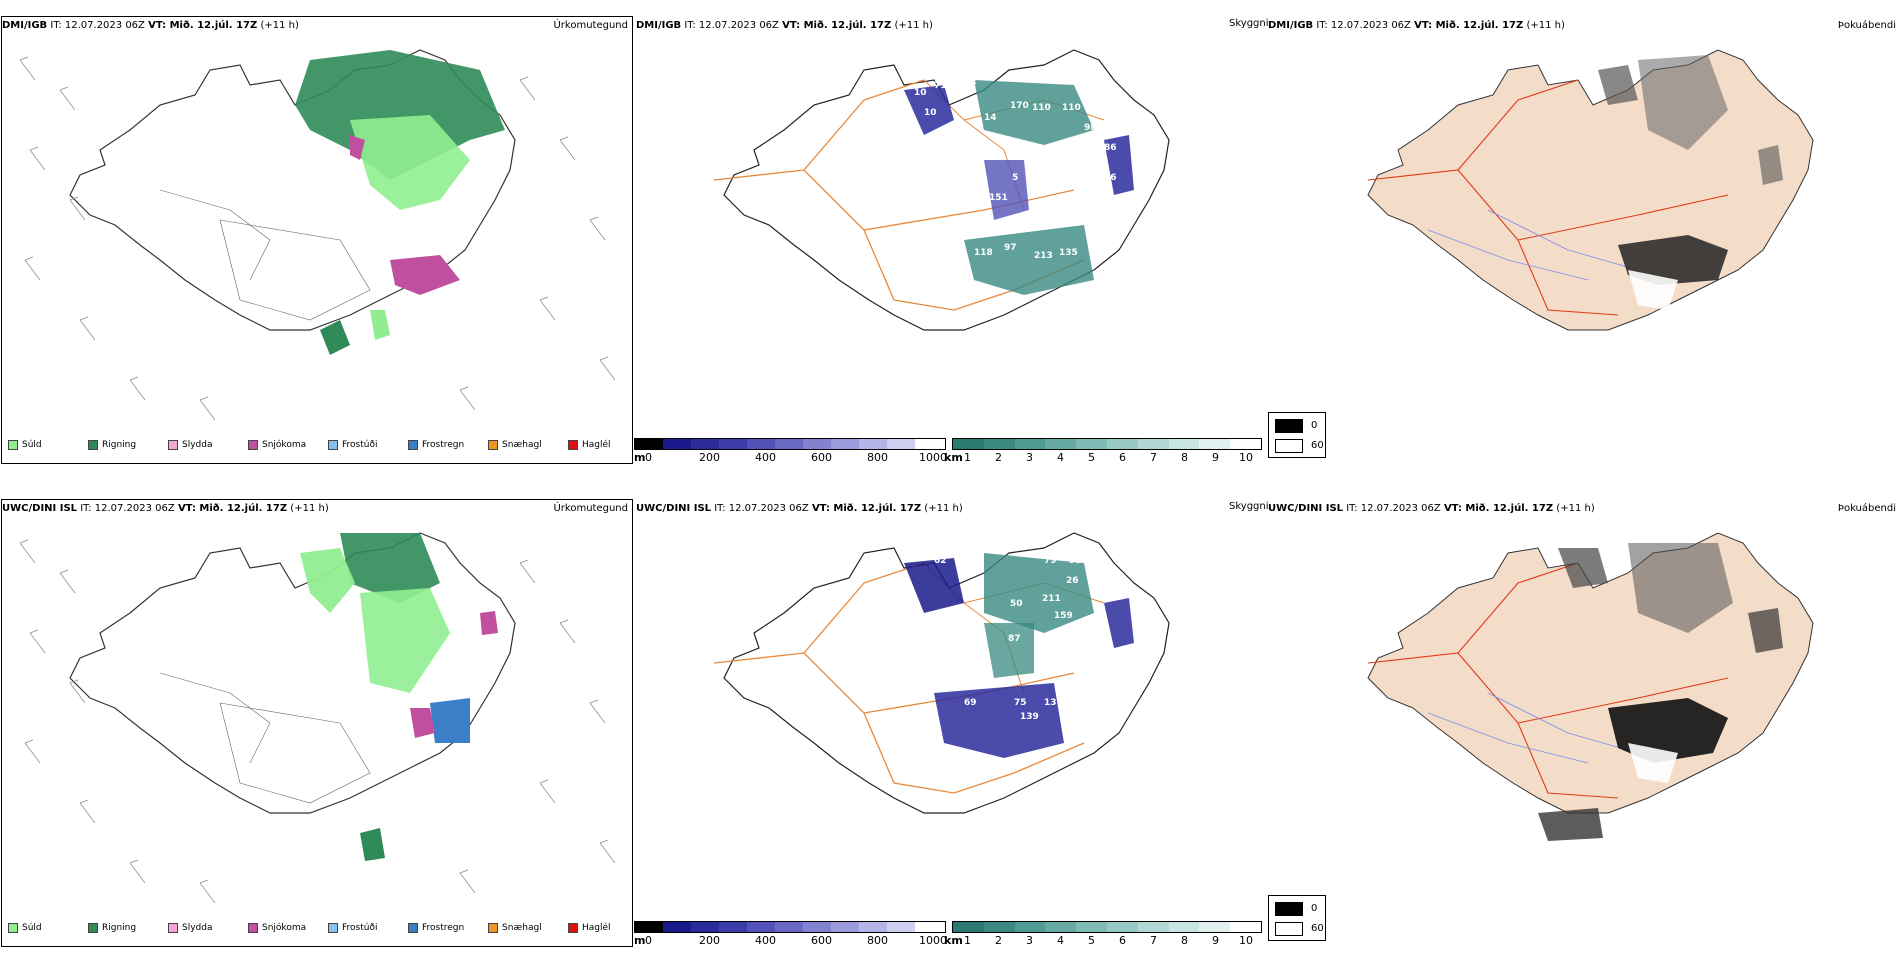  What do you see at coordinates (1019, 106) in the screenshot?
I see `visibility-value: 170` at bounding box center [1019, 106].